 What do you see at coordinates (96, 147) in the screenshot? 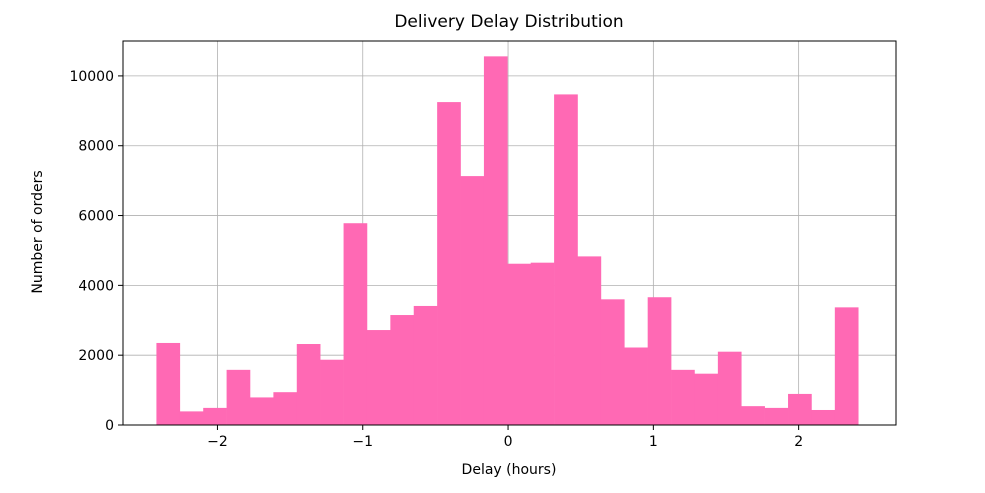
I see `y-tick-label: 8000` at bounding box center [96, 147].